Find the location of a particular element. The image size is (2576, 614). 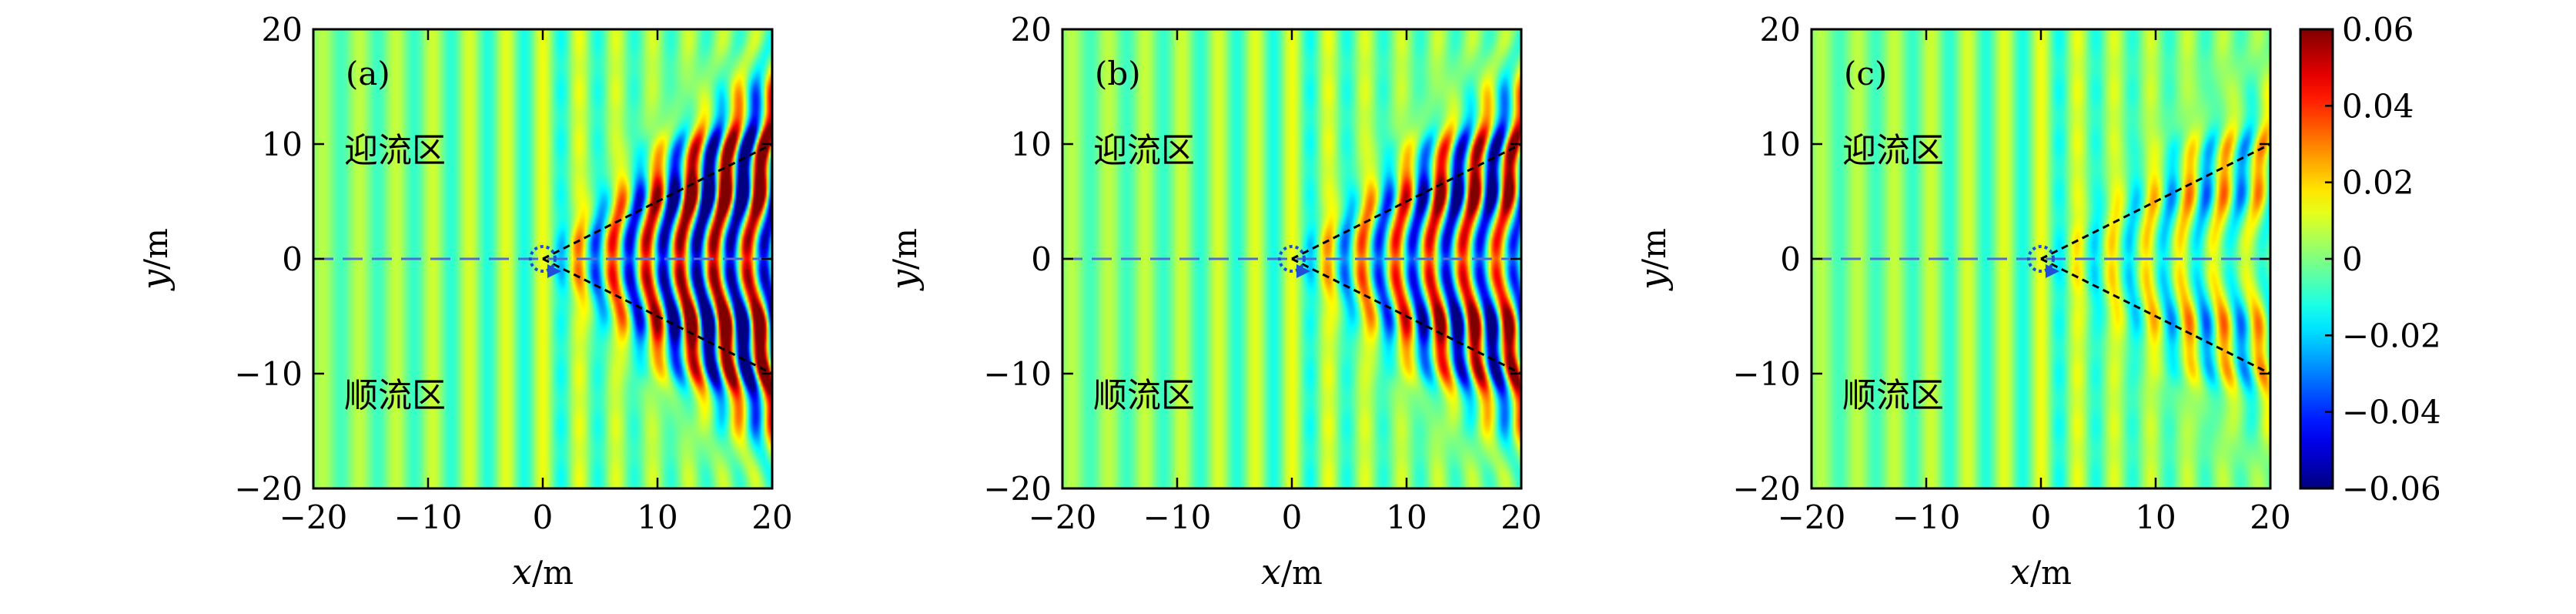

panel-label: (a) is located at coordinates (368, 73).